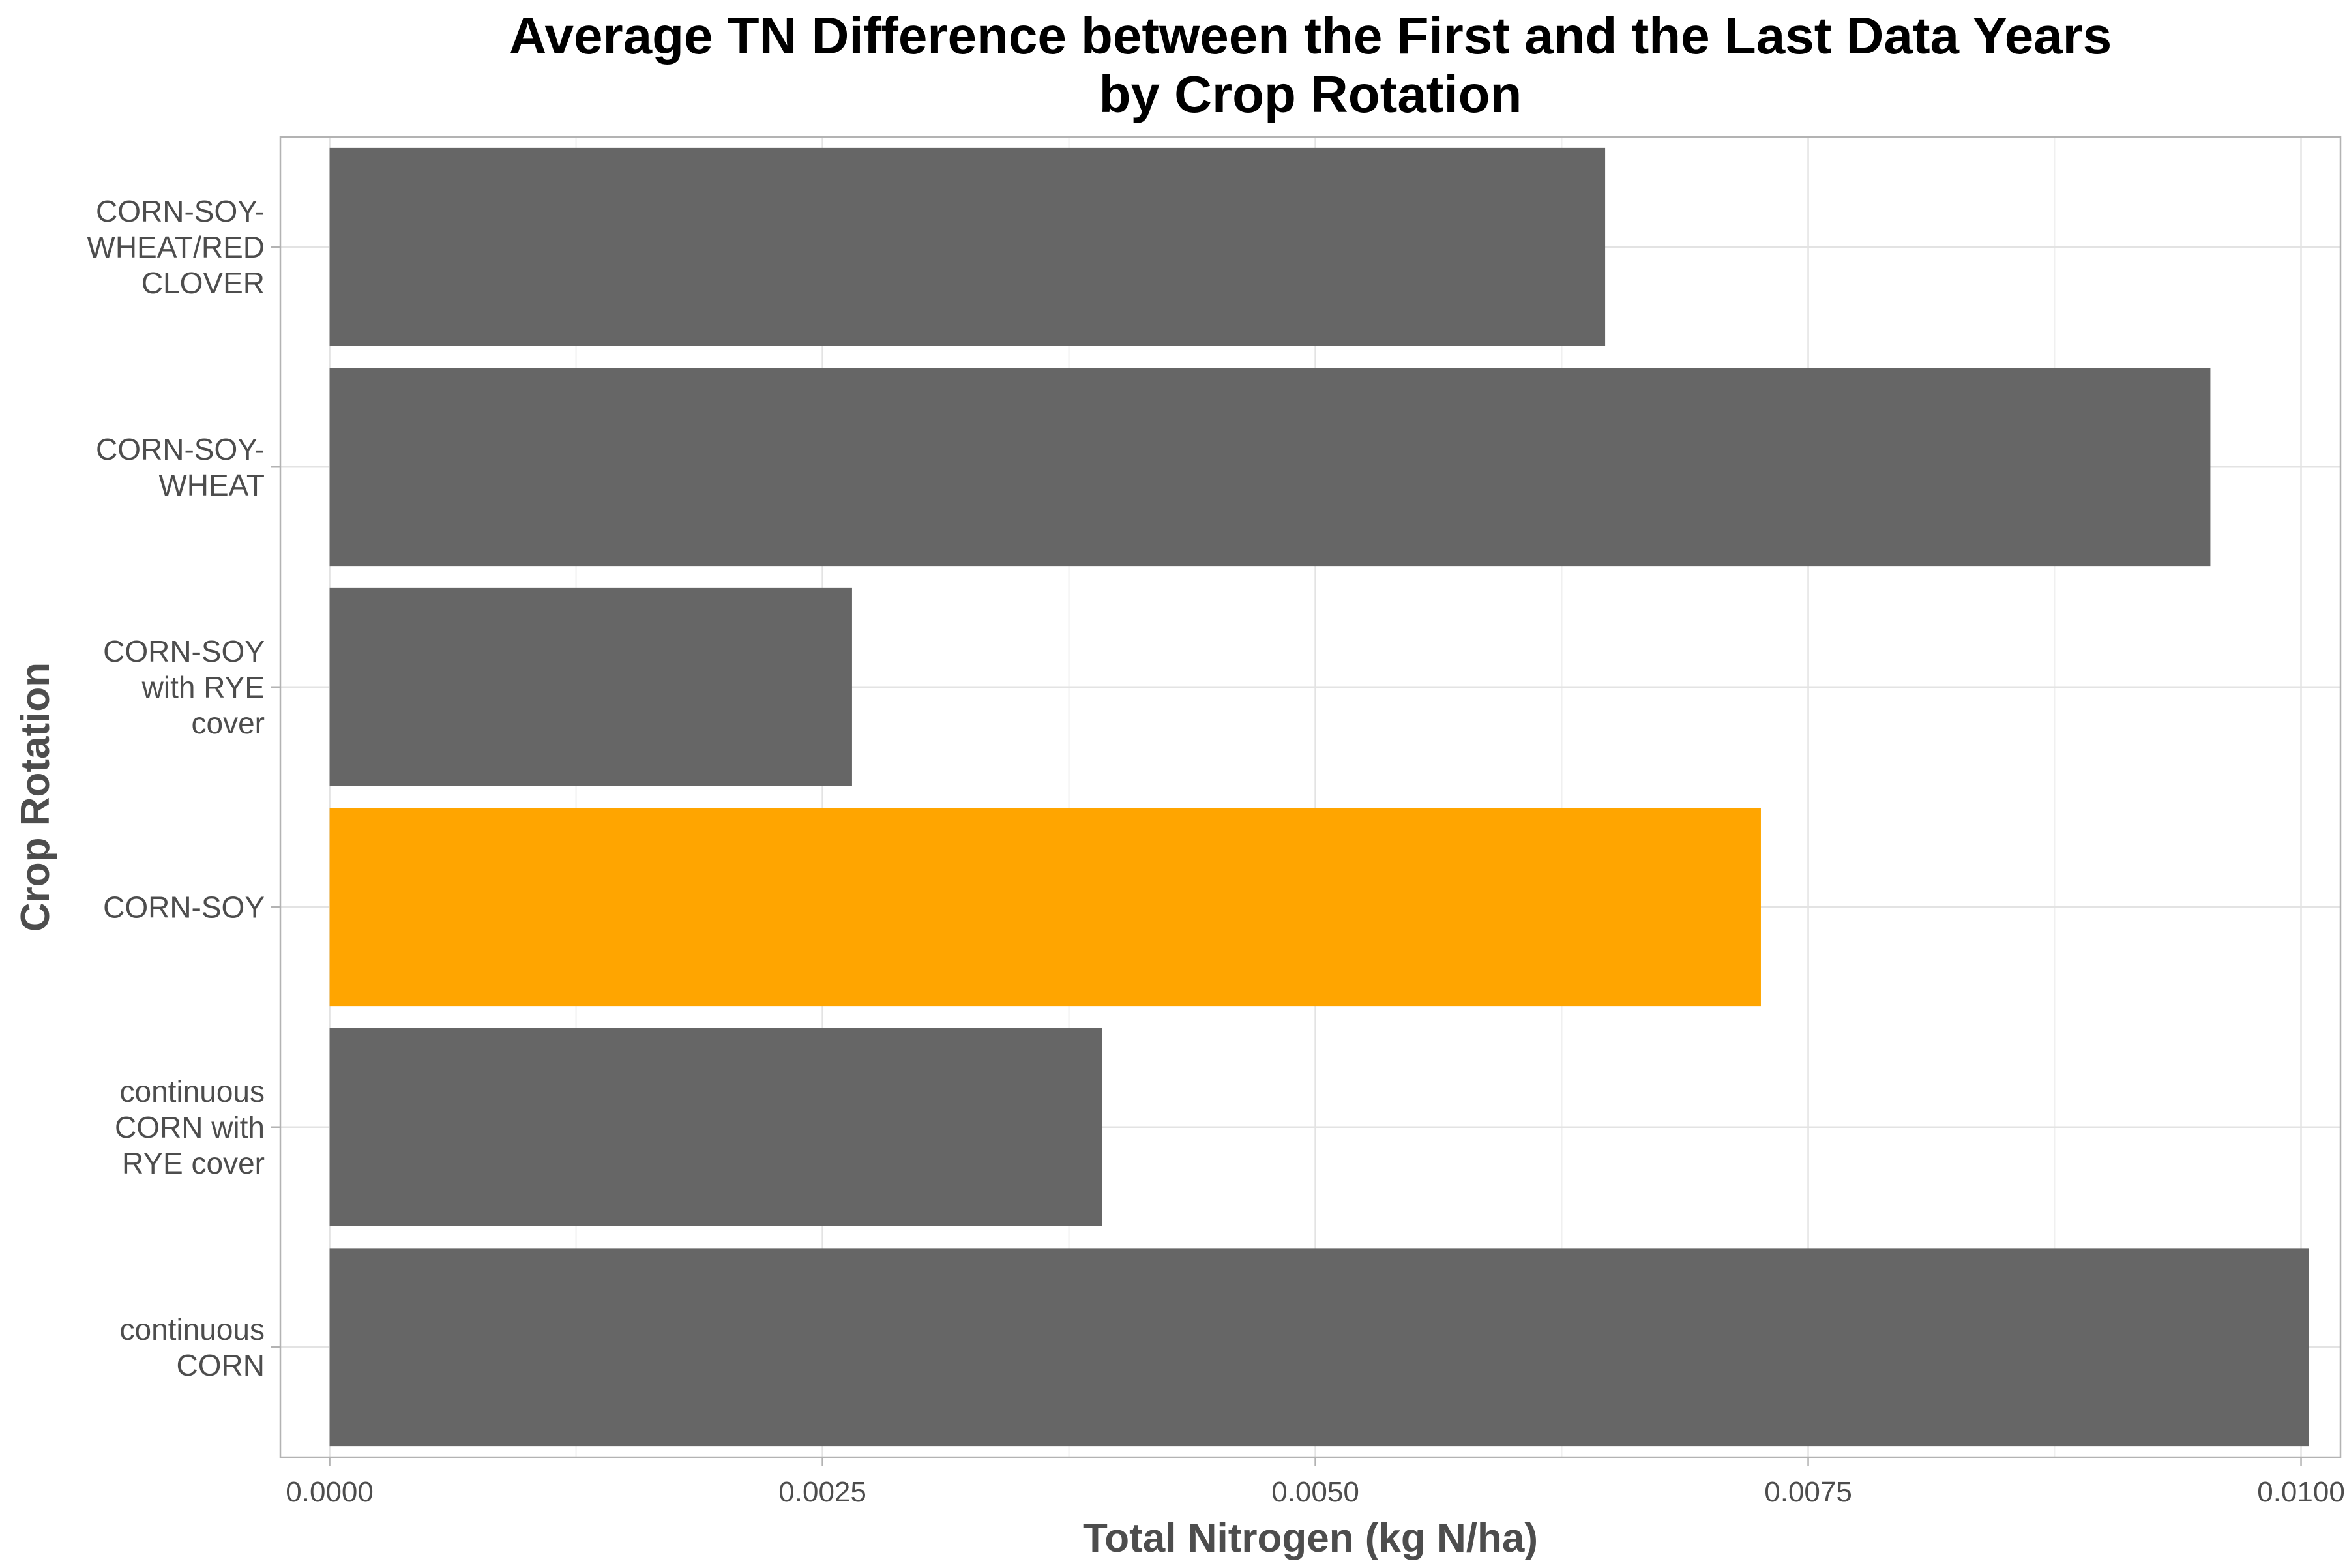 The width and height of the screenshot is (2347, 1568). Describe the element at coordinates (35, 797) in the screenshot. I see `y-axis-title: Crop Rotation` at that location.